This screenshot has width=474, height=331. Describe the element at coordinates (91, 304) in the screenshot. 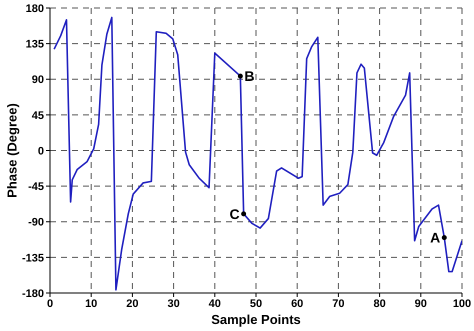

I see `x-tick-label: 10` at that location.